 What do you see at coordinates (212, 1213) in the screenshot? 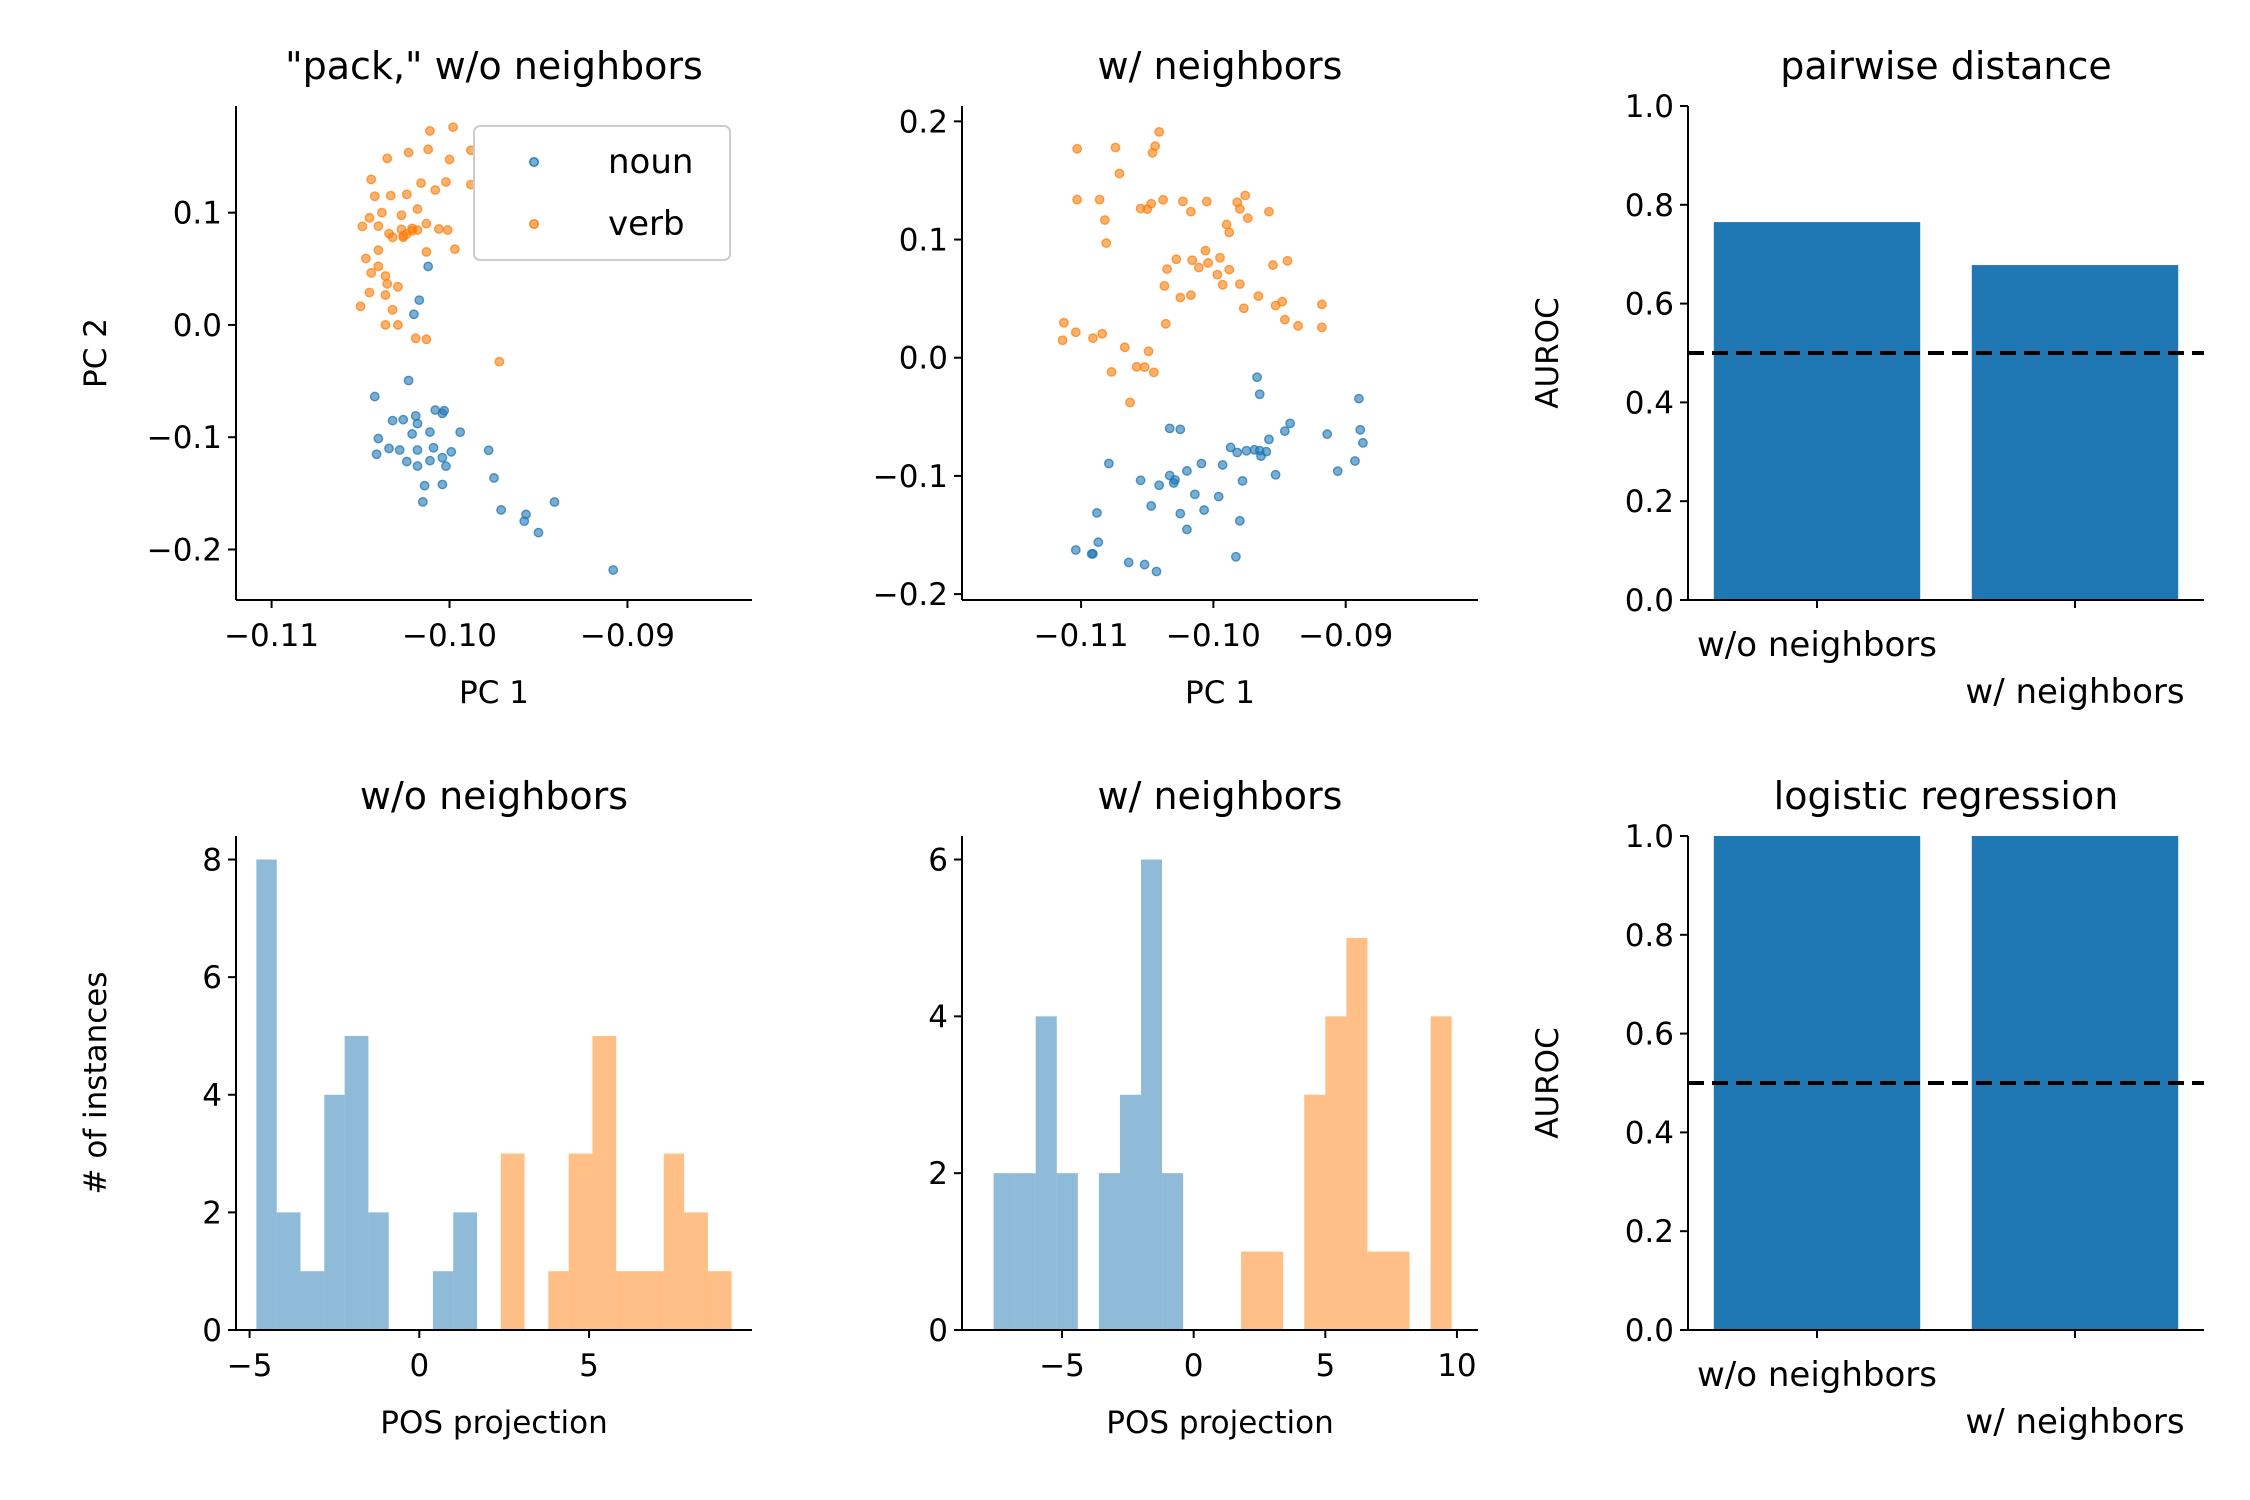
I see `y-tick-label: 2` at bounding box center [212, 1213].